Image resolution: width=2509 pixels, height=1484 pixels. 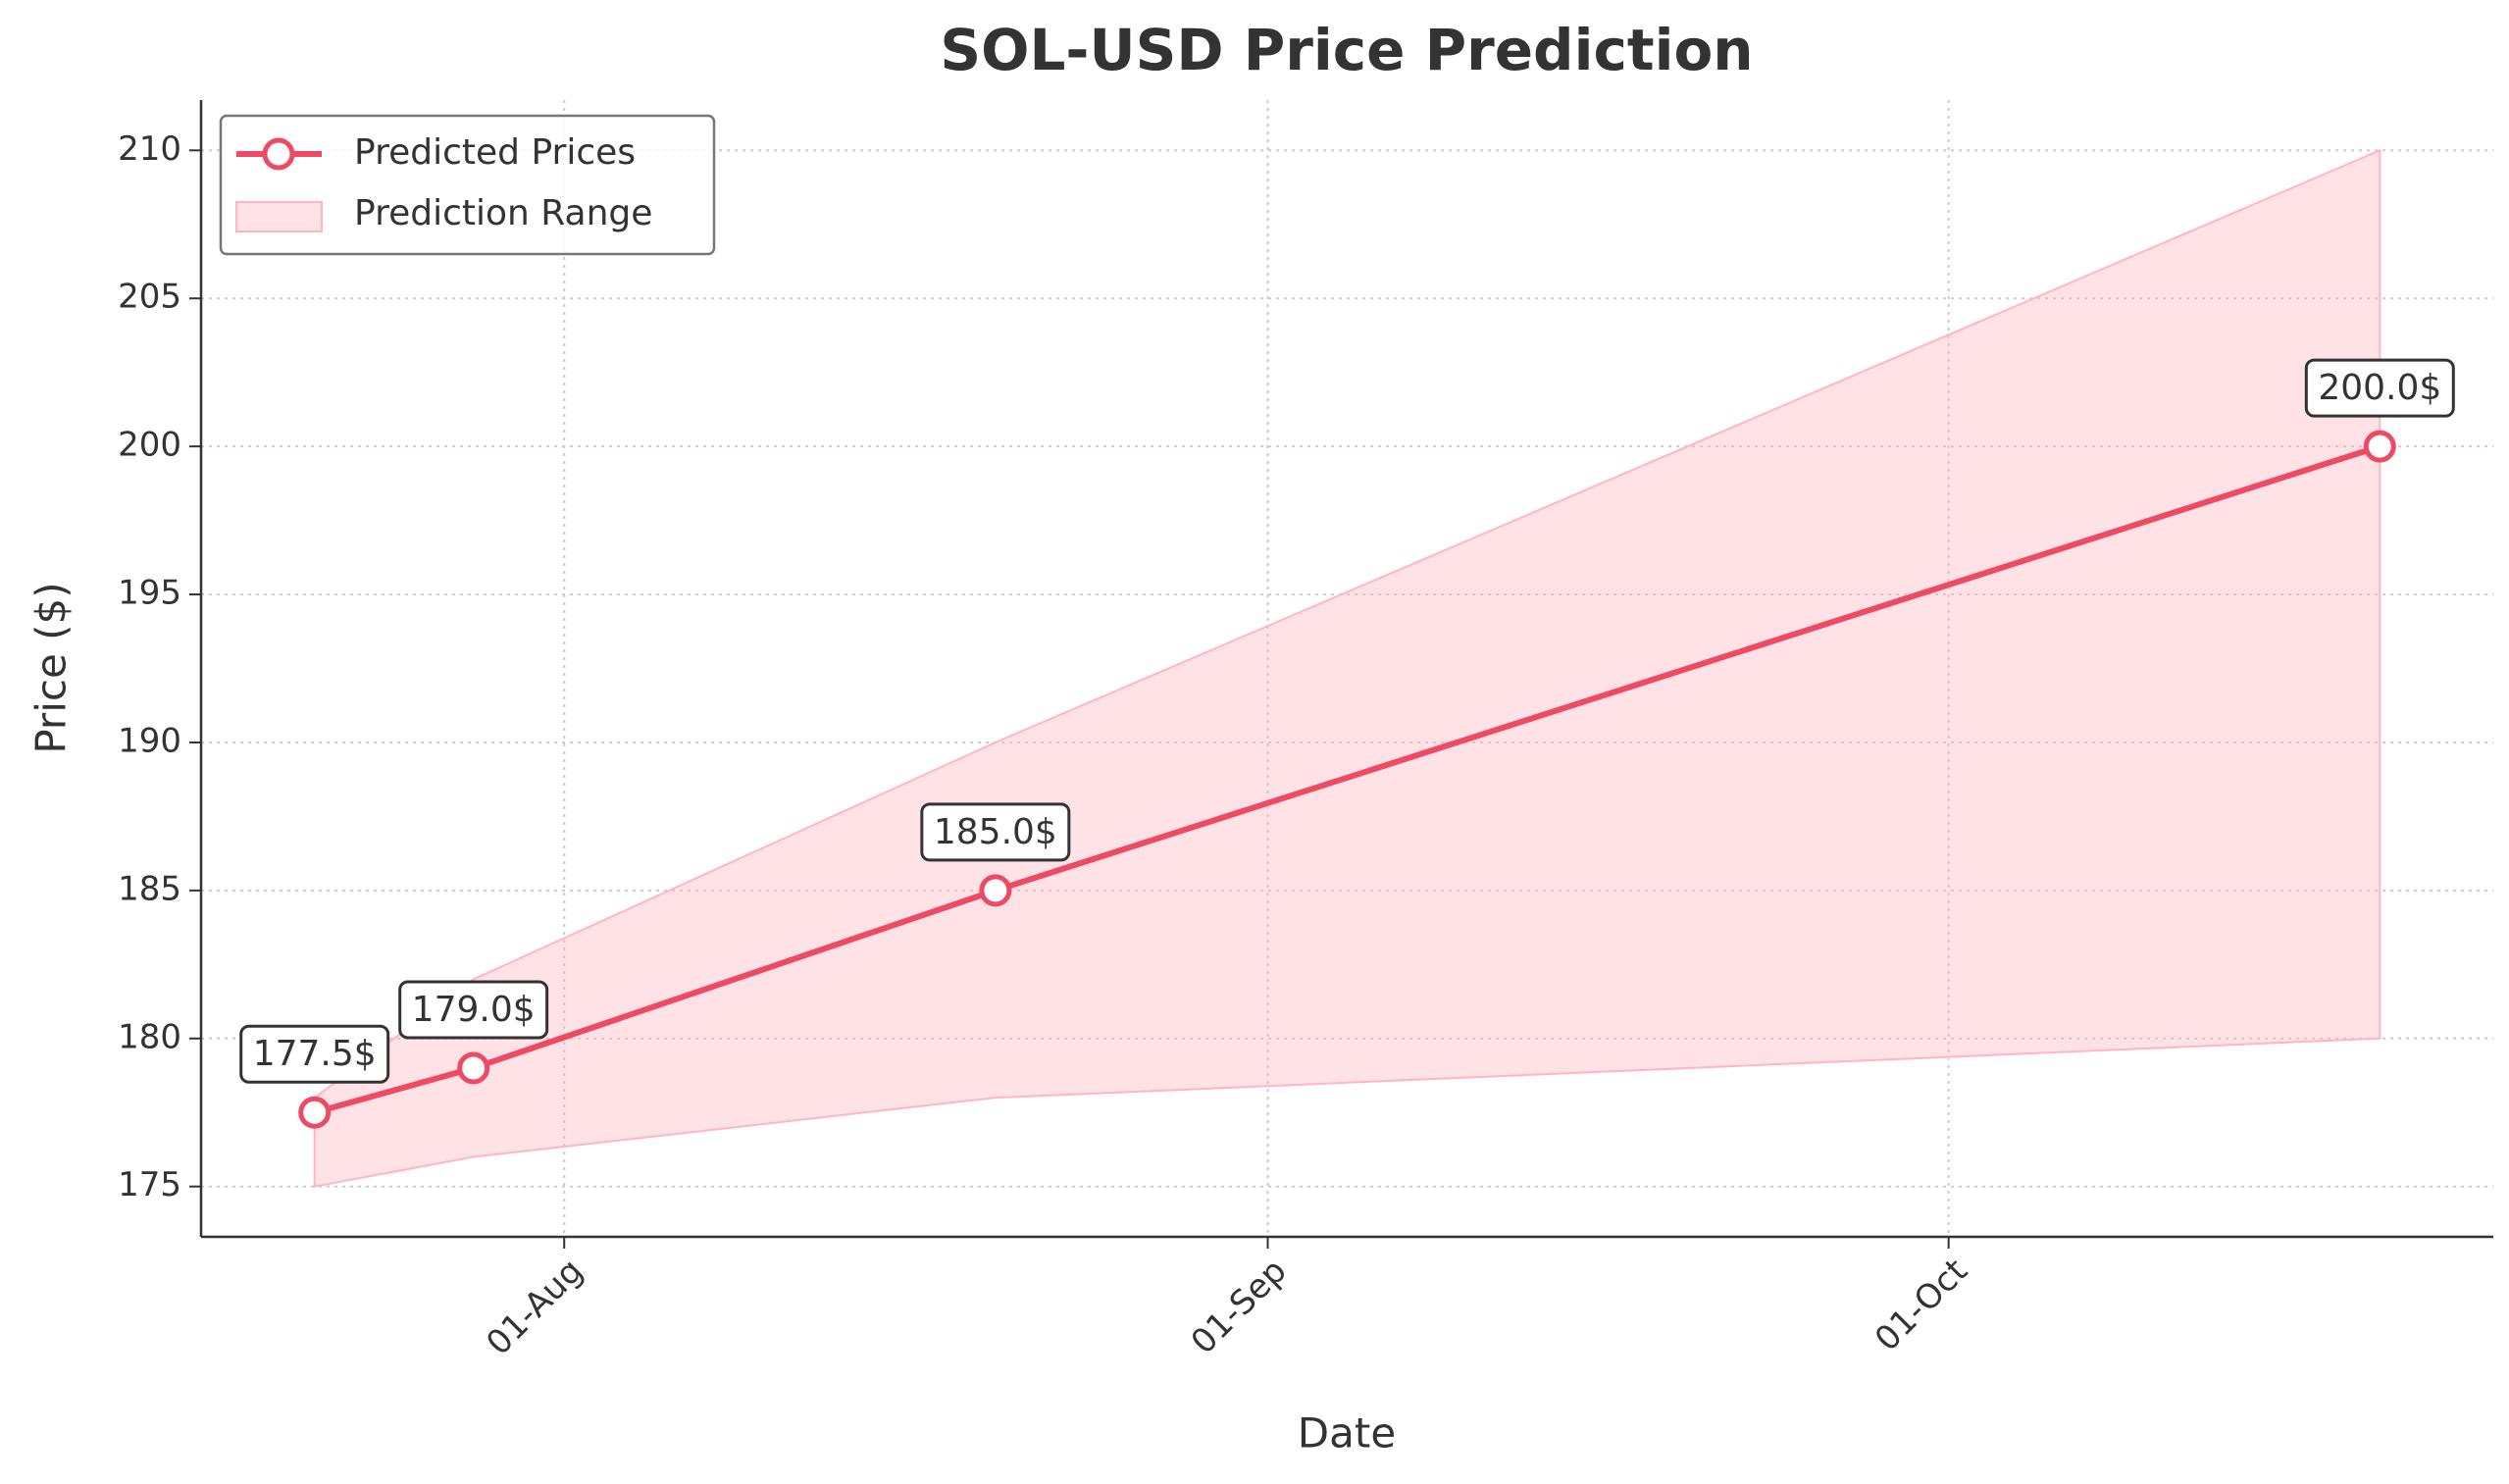 I want to click on y-tick-label: 205, so click(x=149, y=297).